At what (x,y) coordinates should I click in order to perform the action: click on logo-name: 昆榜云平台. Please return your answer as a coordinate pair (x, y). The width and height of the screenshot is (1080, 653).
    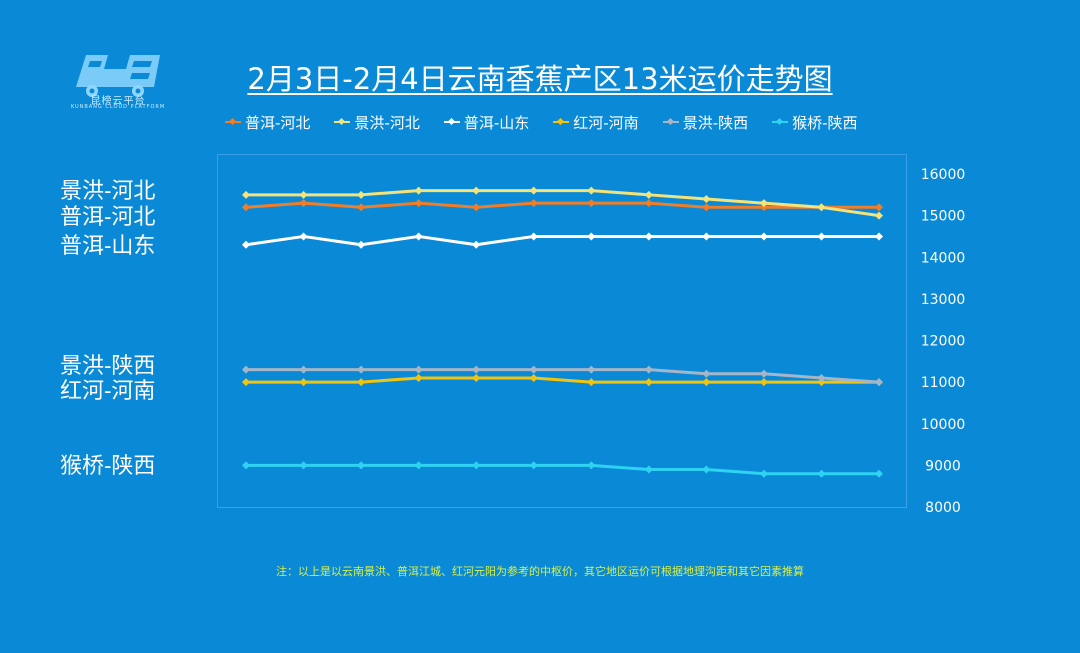
    Looking at the image, I should click on (118, 101).